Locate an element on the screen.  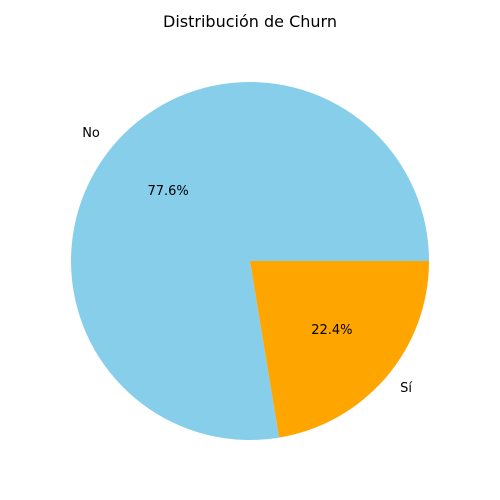
slice-percent-label-2: 22.4% is located at coordinates (331, 330).